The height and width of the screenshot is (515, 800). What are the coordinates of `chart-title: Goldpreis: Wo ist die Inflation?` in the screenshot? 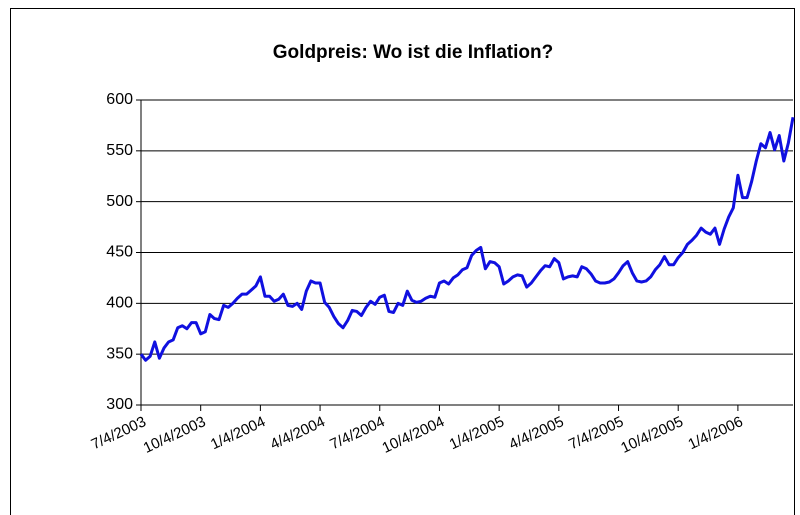 It's located at (413, 52).